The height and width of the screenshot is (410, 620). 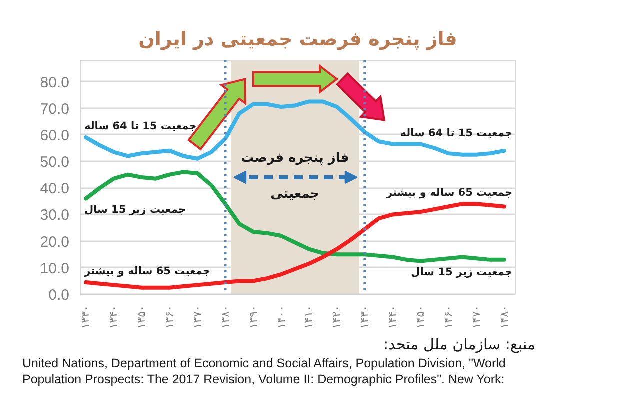 What do you see at coordinates (197, 317) in the screenshot?
I see `x-tick-label: ۱۳۷۰` at bounding box center [197, 317].